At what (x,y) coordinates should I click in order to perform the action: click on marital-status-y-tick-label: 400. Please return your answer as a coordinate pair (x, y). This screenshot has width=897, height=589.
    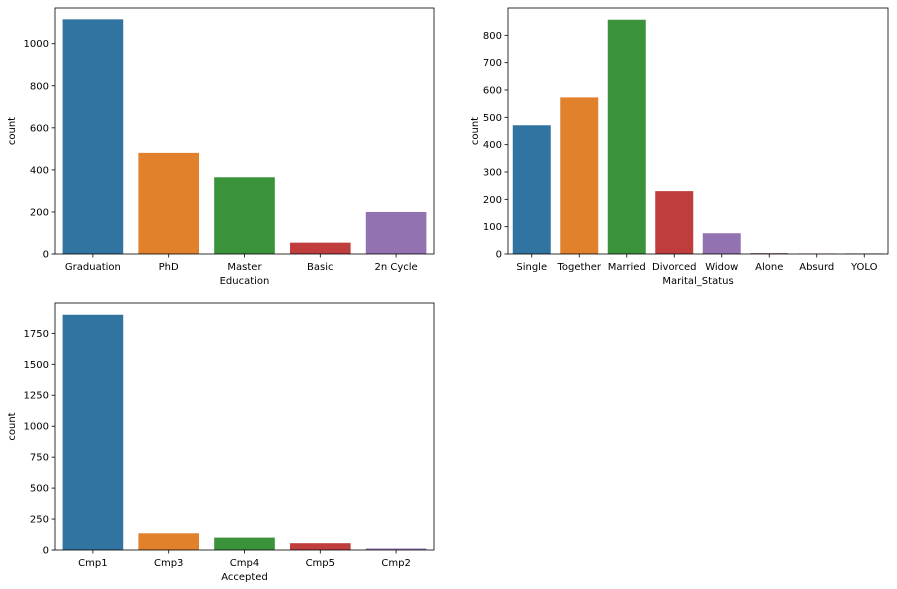
    Looking at the image, I should click on (492, 145).